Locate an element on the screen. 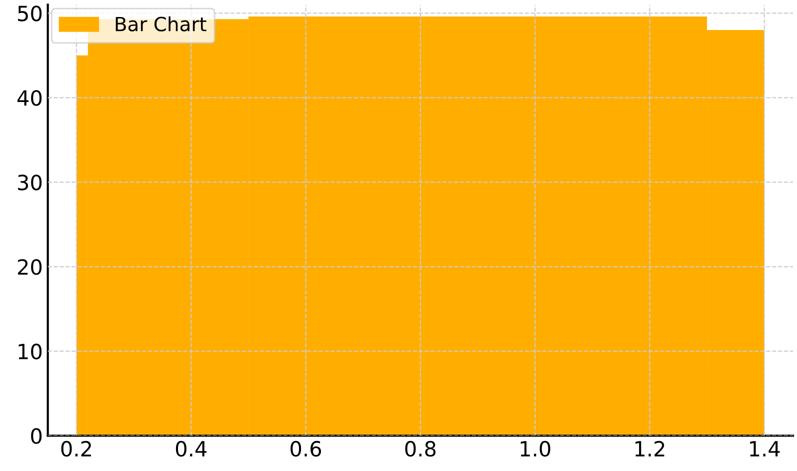  y-tick-label: 40 is located at coordinates (29, 98).